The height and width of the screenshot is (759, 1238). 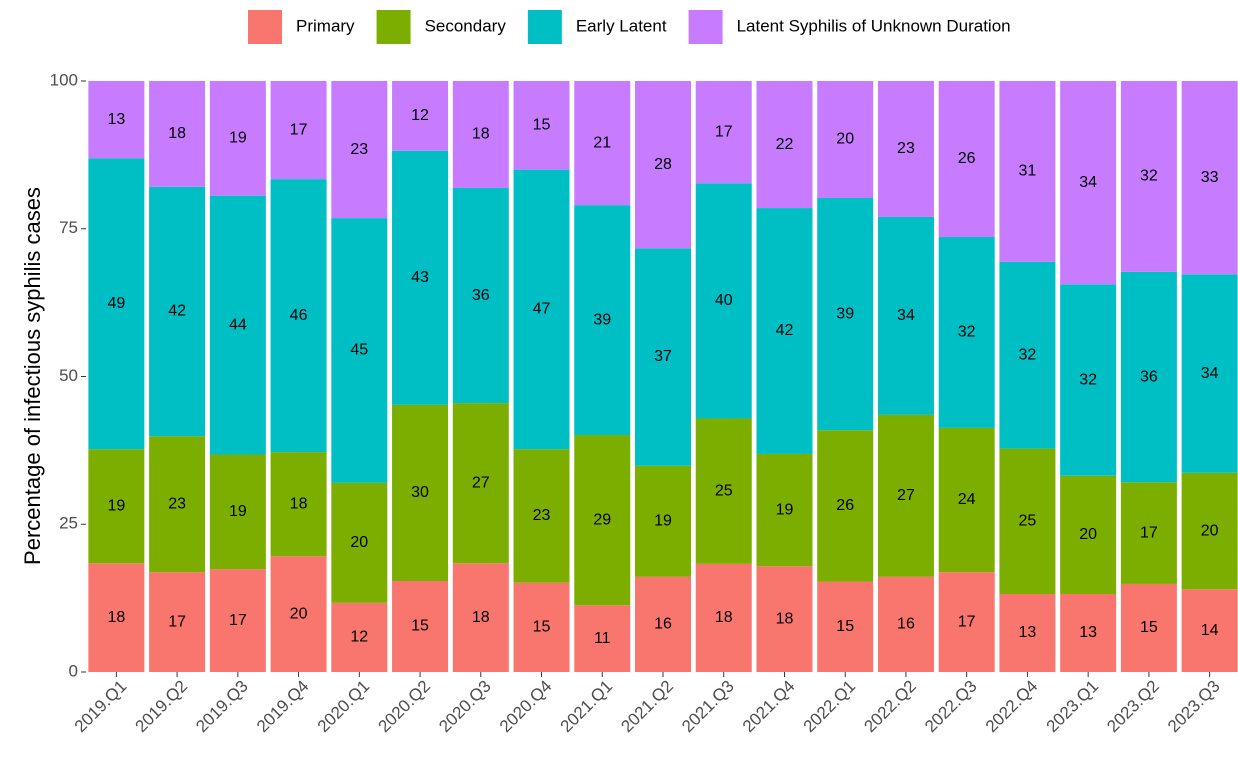 What do you see at coordinates (663, 164) in the screenshot?
I see `data-label: 28` at bounding box center [663, 164].